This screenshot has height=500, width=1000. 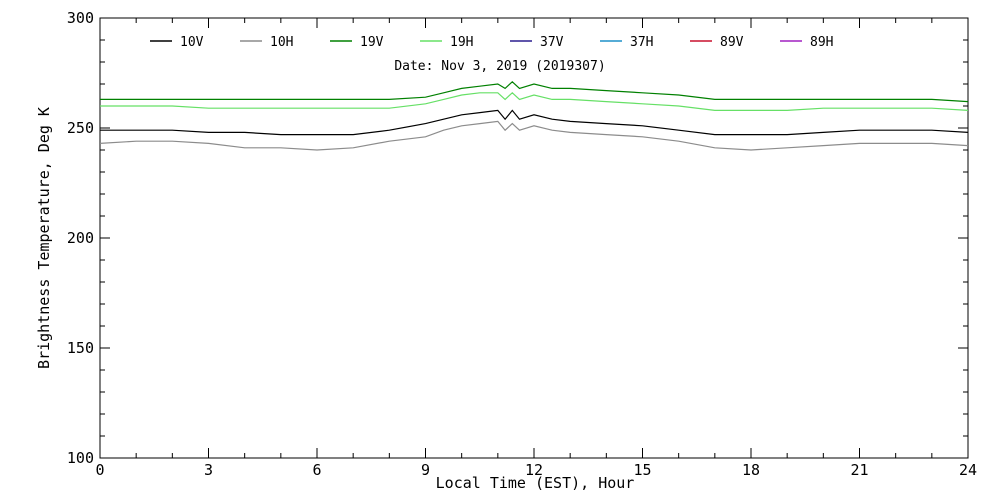 I want to click on x-tick-label: 18, so click(x=751, y=470).